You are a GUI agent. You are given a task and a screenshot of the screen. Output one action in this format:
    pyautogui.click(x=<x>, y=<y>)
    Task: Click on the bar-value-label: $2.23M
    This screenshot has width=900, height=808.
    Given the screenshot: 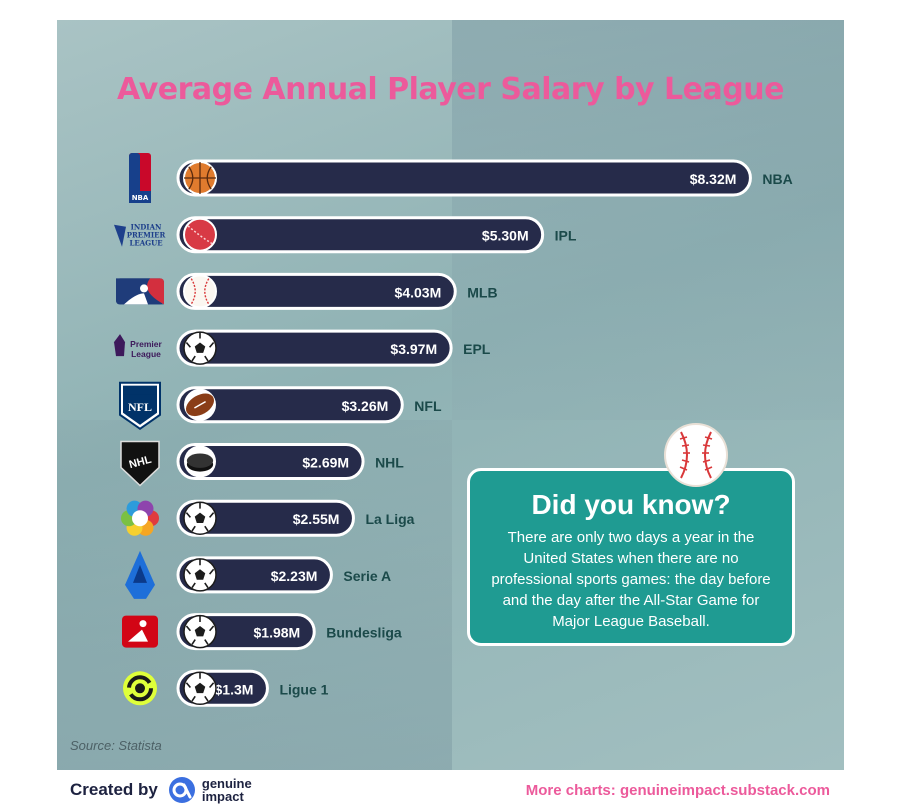 What is the action you would take?
    pyautogui.click(x=294, y=576)
    